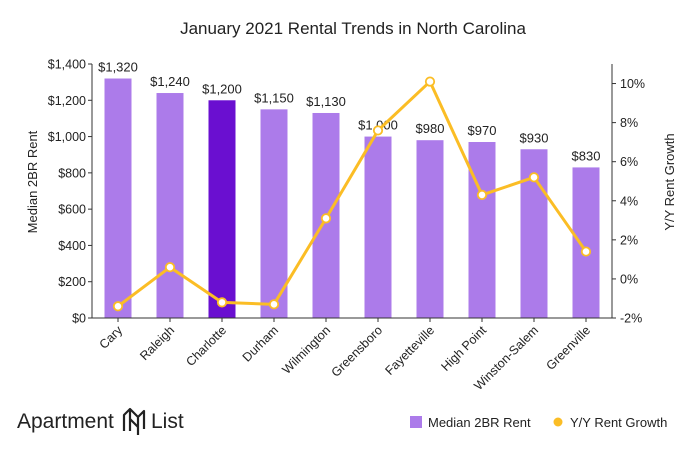 The image size is (698, 460). Describe the element at coordinates (632, 84) in the screenshot. I see `right-tick-label: 10%` at that location.